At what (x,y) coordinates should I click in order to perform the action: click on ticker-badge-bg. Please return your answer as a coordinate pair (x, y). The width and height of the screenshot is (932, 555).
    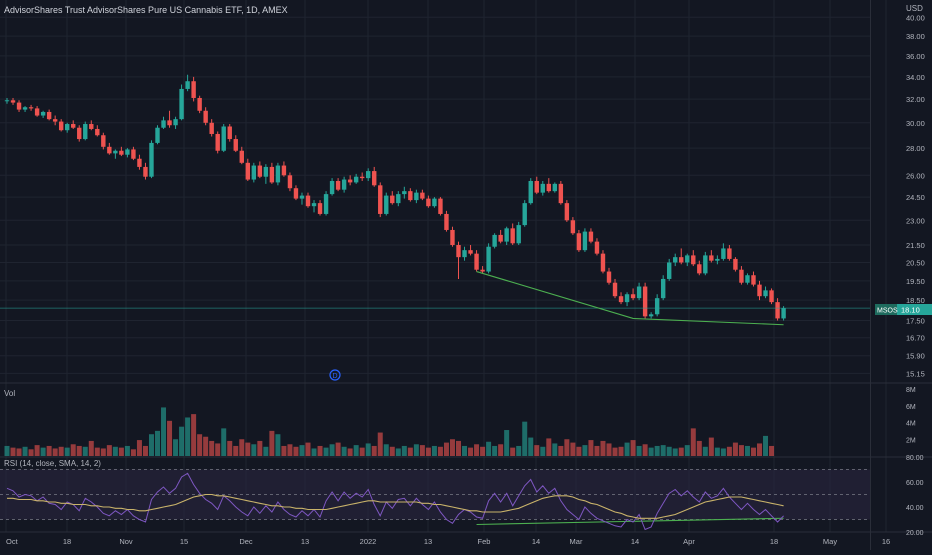
    Looking at the image, I should click on (886, 309).